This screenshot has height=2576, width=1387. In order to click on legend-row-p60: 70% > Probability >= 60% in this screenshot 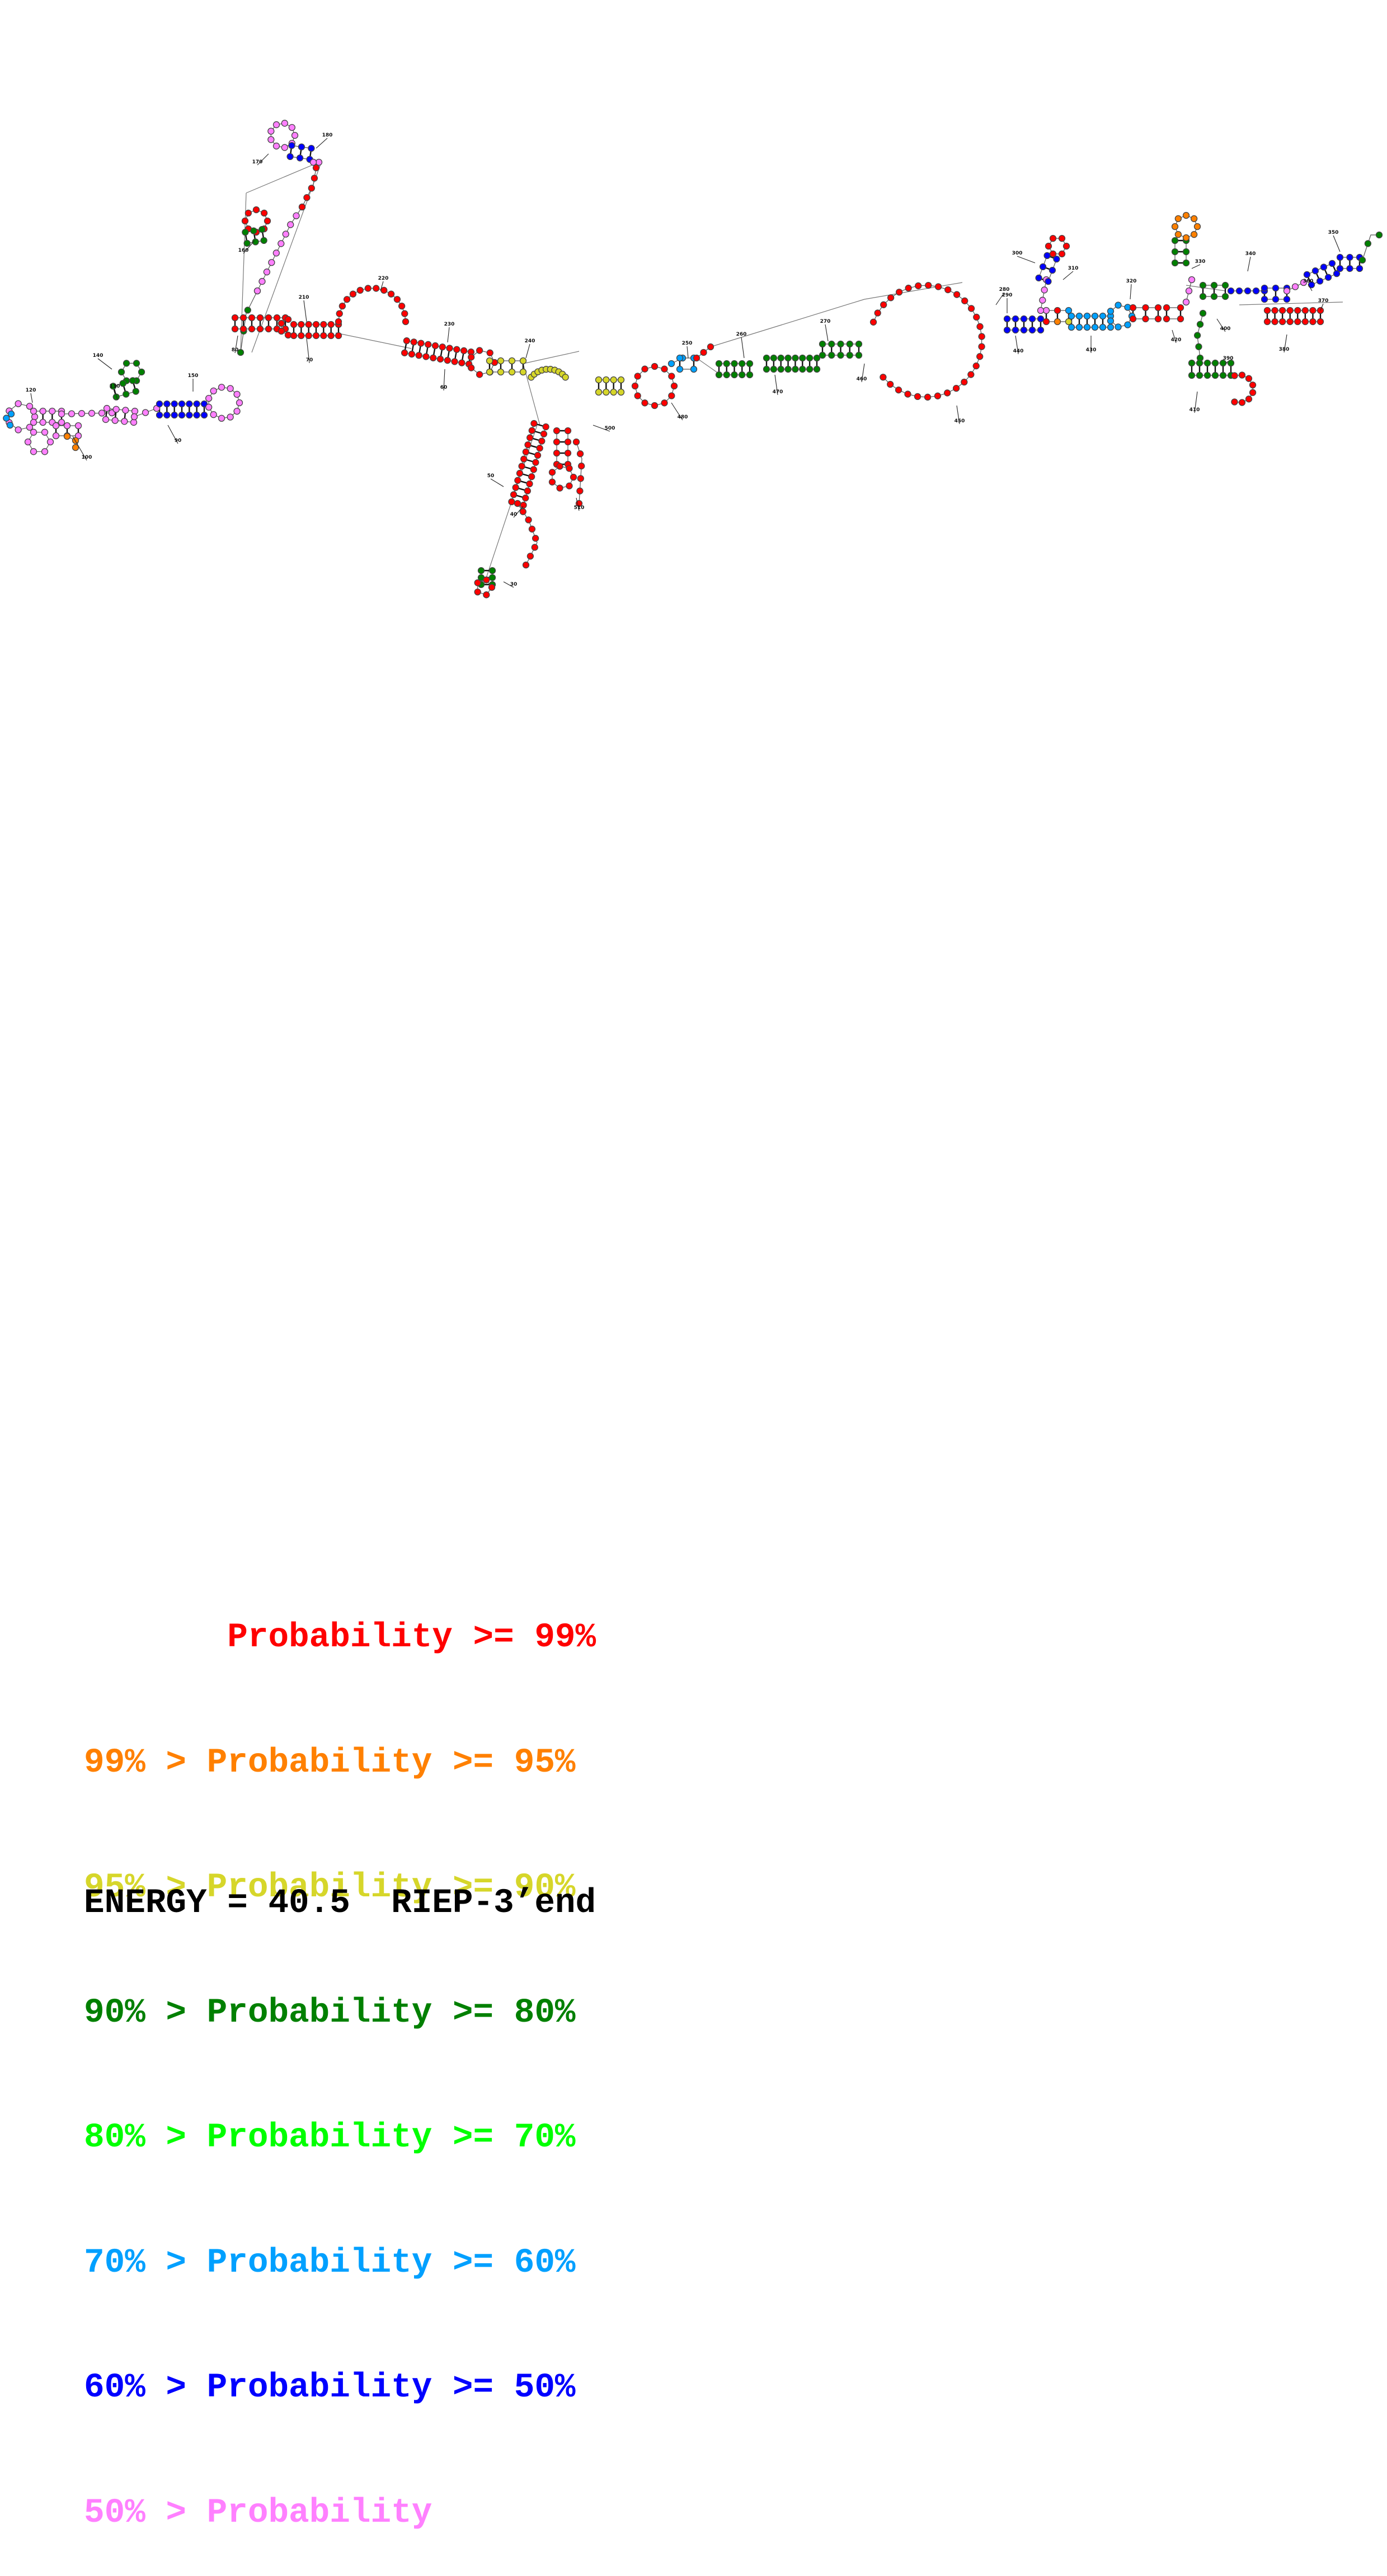, I will do `click(330, 2262)`.